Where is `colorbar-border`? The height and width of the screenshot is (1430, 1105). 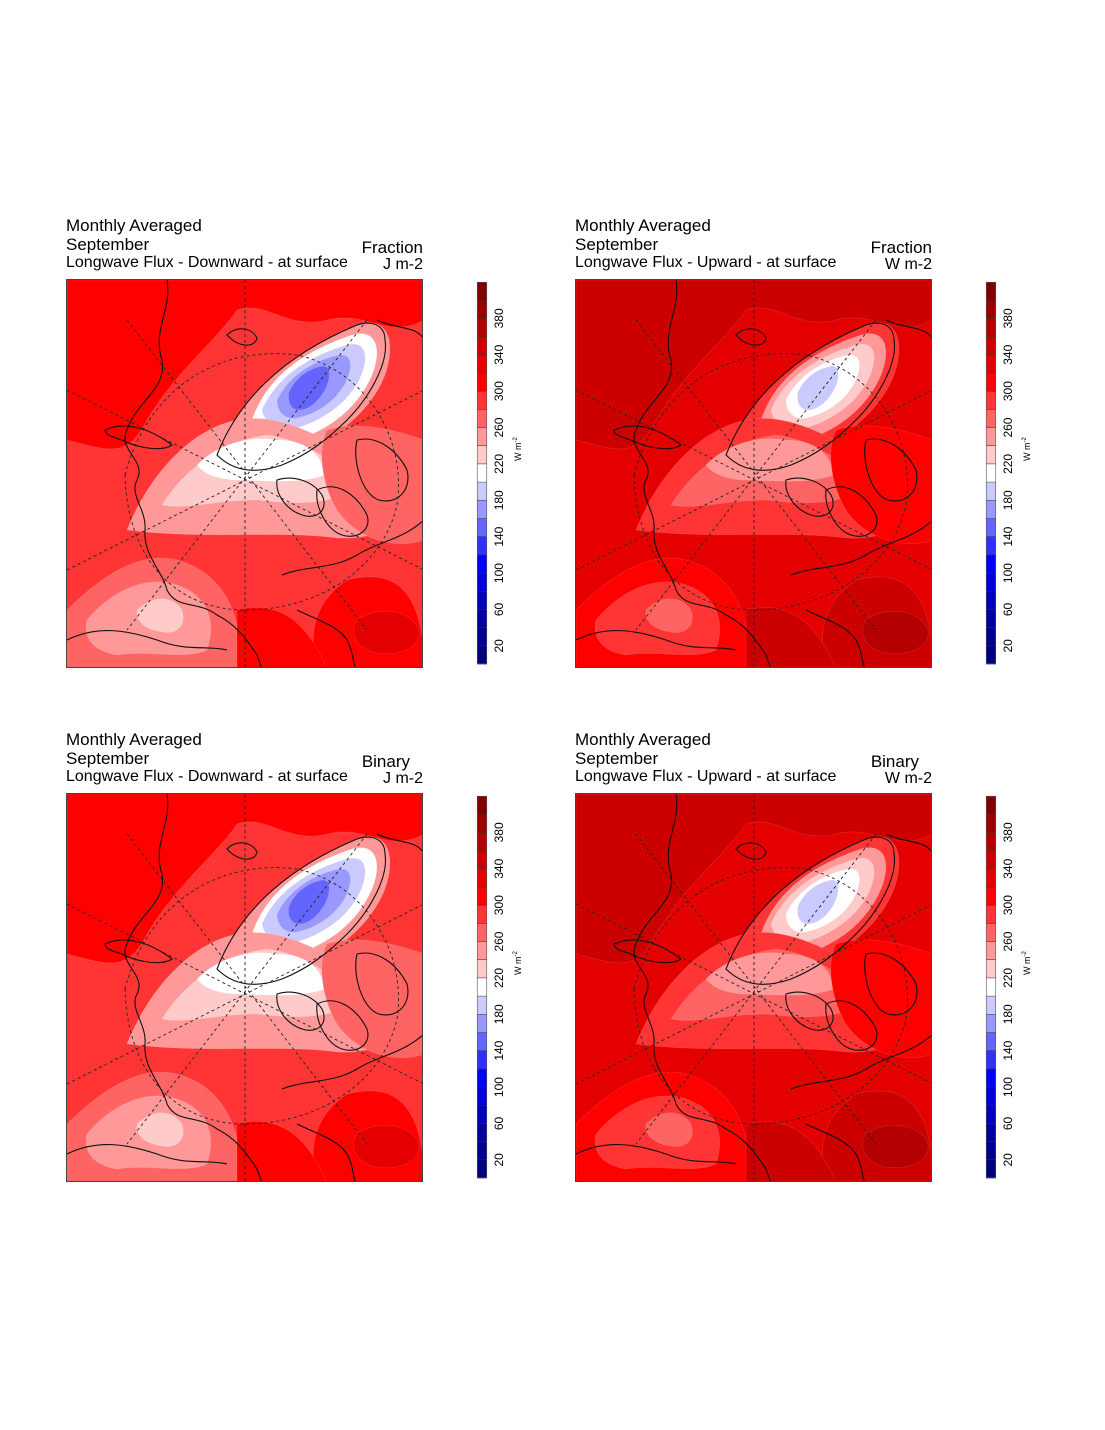 colorbar-border is located at coordinates (482, 473).